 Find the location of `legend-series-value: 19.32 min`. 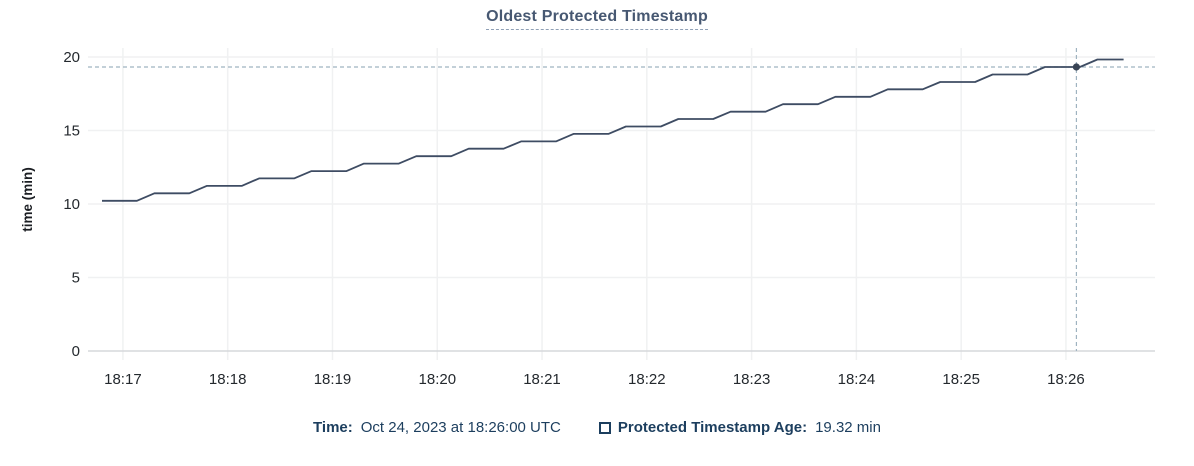

legend-series-value: 19.32 min is located at coordinates (848, 427).